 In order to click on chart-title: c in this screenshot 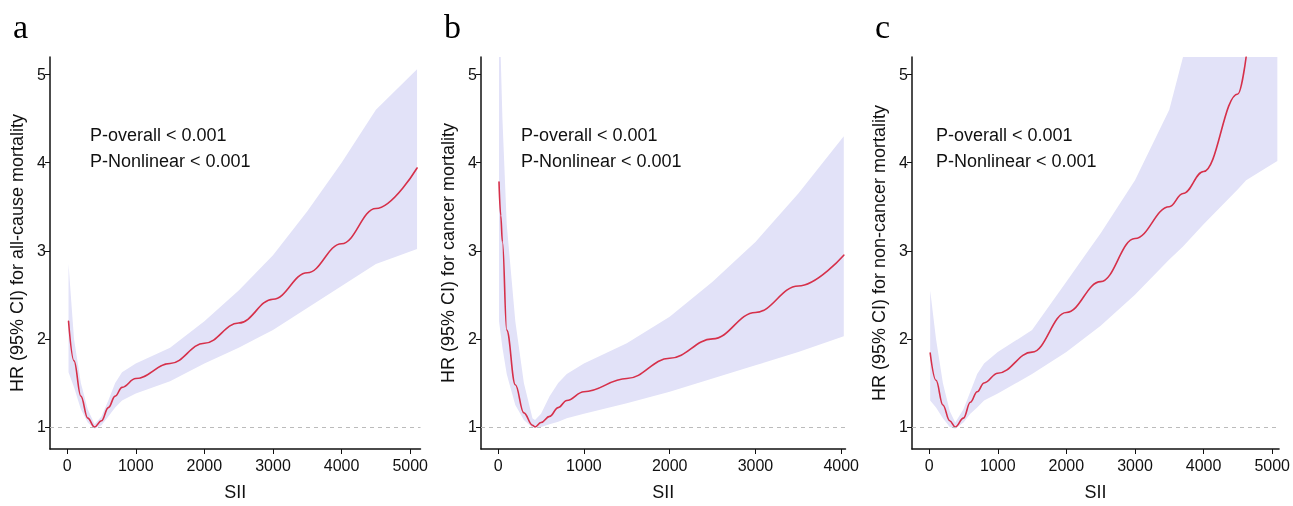, I will do `click(883, 26)`.